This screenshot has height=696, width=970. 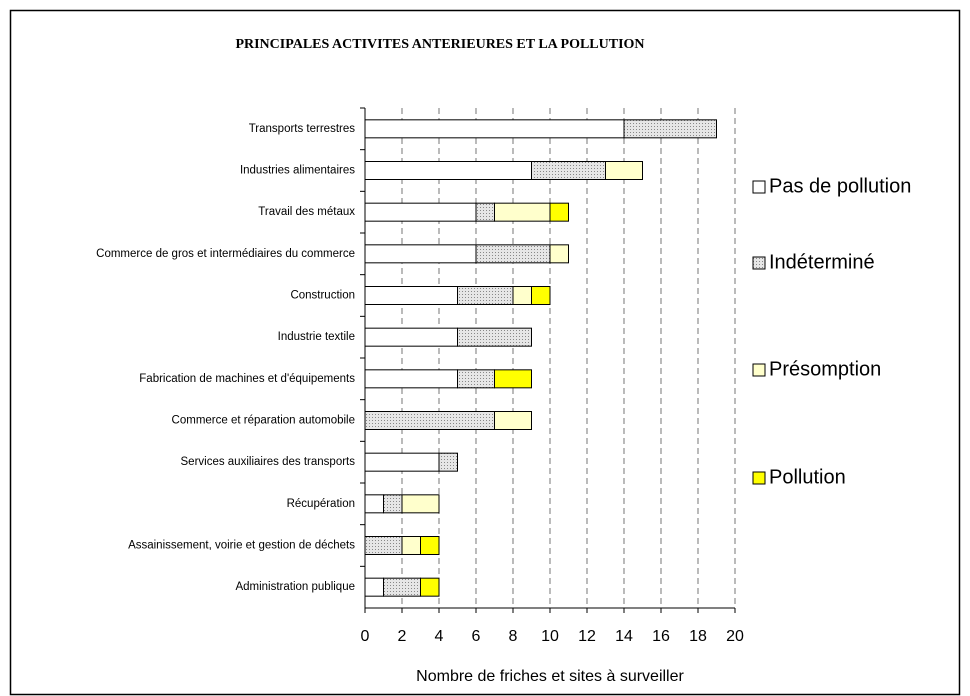 I want to click on x-tick-label: 18, so click(x=698, y=636).